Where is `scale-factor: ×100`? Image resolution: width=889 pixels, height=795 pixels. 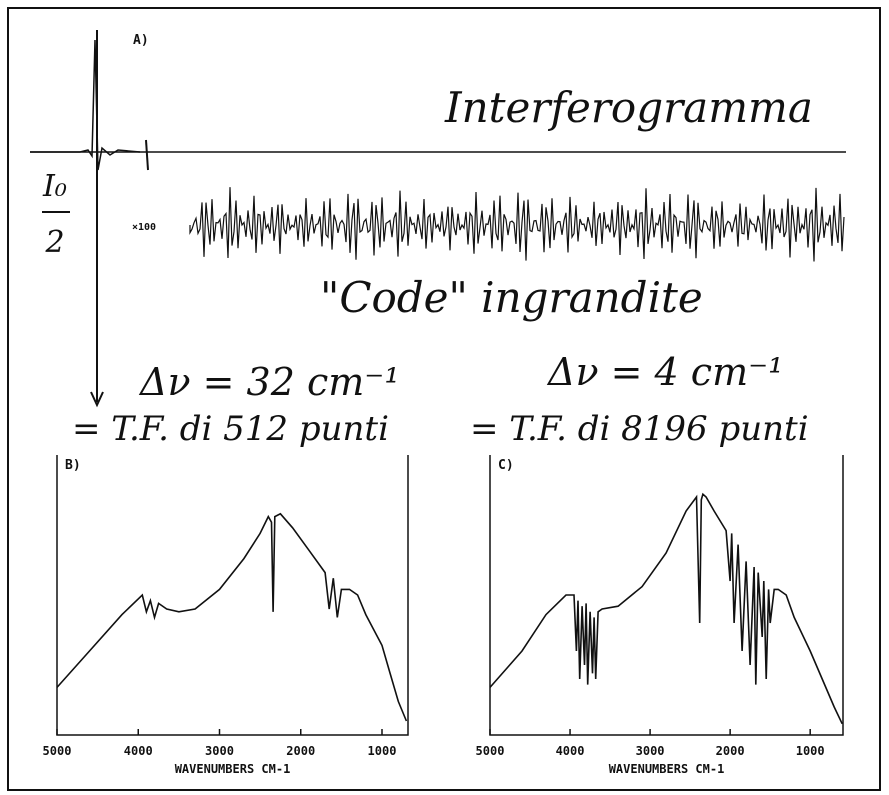
scale-factor: ×100 is located at coordinates (144, 227).